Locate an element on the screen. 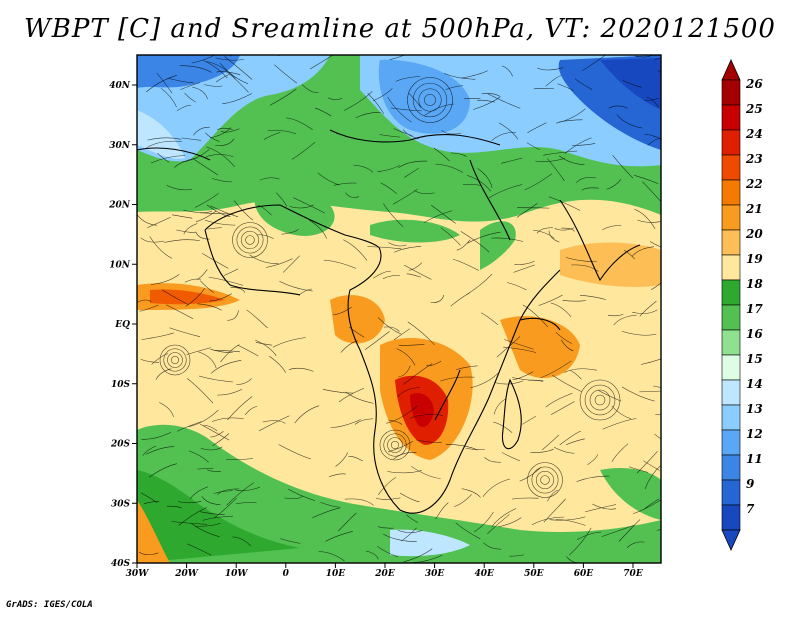 The width and height of the screenshot is (800, 622). lat-label: 10S is located at coordinates (121, 385).